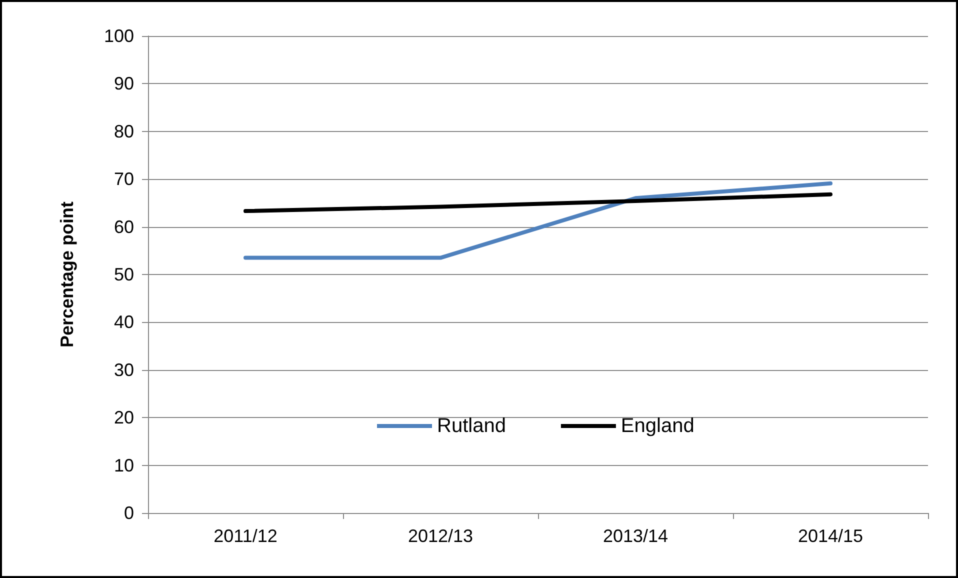 The height and width of the screenshot is (578, 958). I want to click on x-tick-label: 2013/14, so click(635, 536).